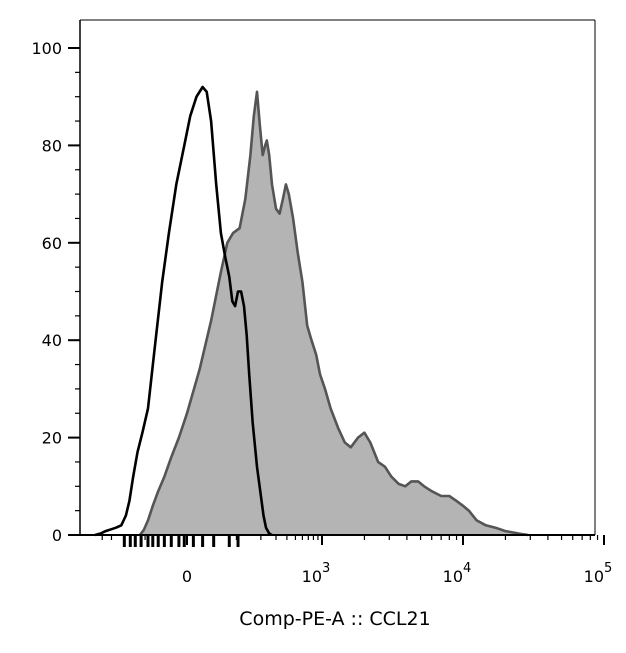 The height and width of the screenshot is (653, 626). Describe the element at coordinates (52, 243) in the screenshot. I see `y-tick-label: 60` at that location.